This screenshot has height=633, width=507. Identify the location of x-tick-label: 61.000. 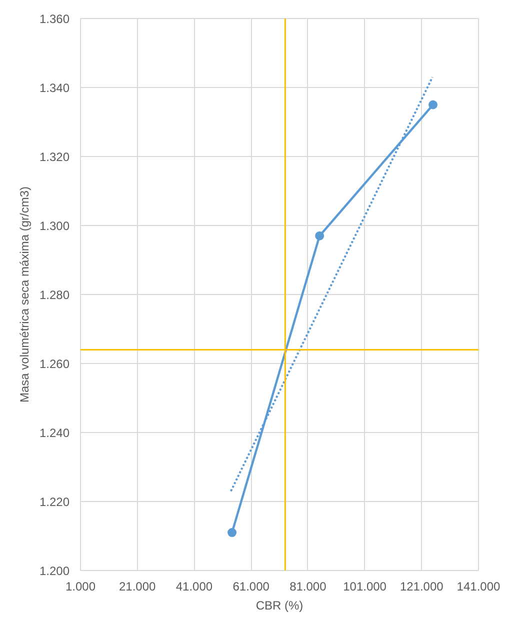
(251, 587).